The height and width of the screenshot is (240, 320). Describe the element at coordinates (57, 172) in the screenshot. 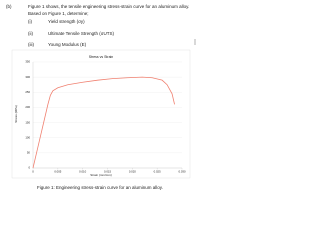

I see `x-tick-label: 0.005` at that location.